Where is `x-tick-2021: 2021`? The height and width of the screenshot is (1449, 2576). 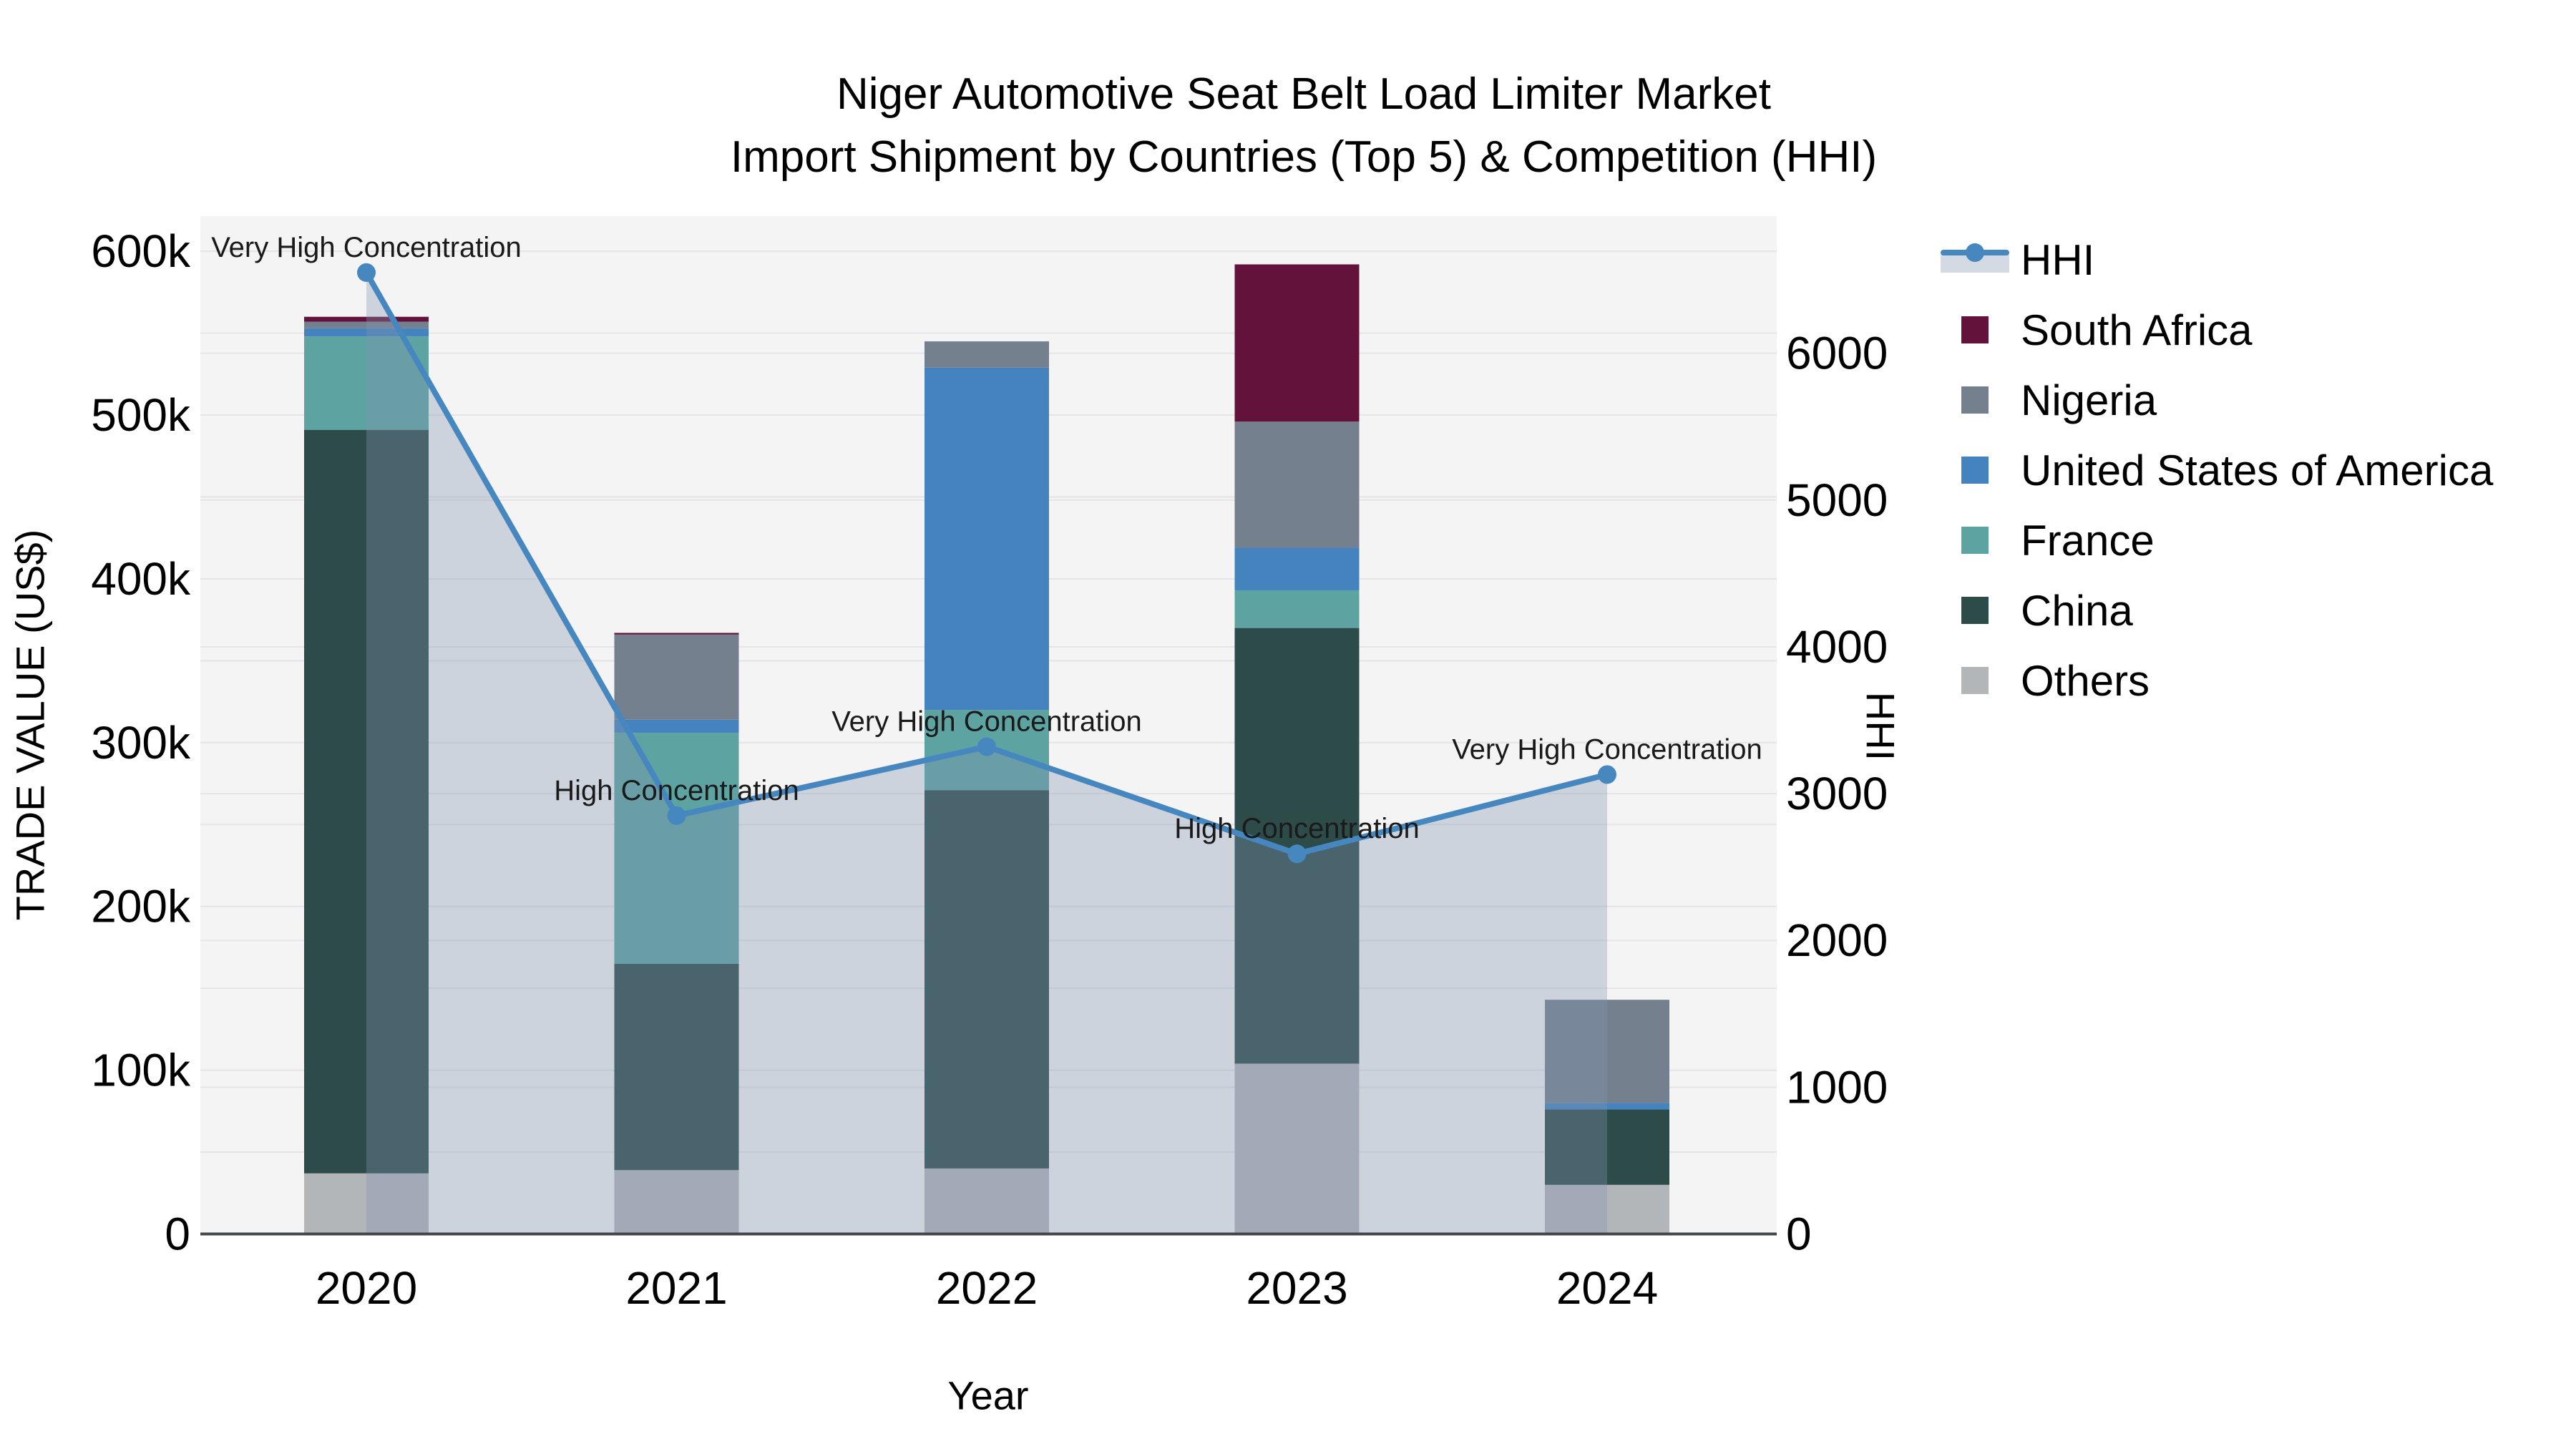 x-tick-2021: 2021 is located at coordinates (676, 1288).